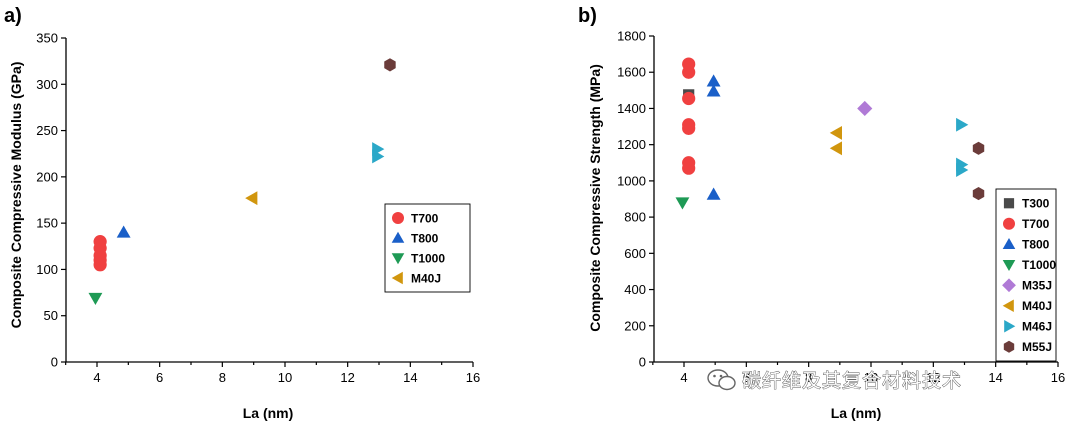 This screenshot has height=427, width=1080. Describe the element at coordinates (222, 377) in the screenshot. I see `panel-a-x-tick-label: 8` at that location.